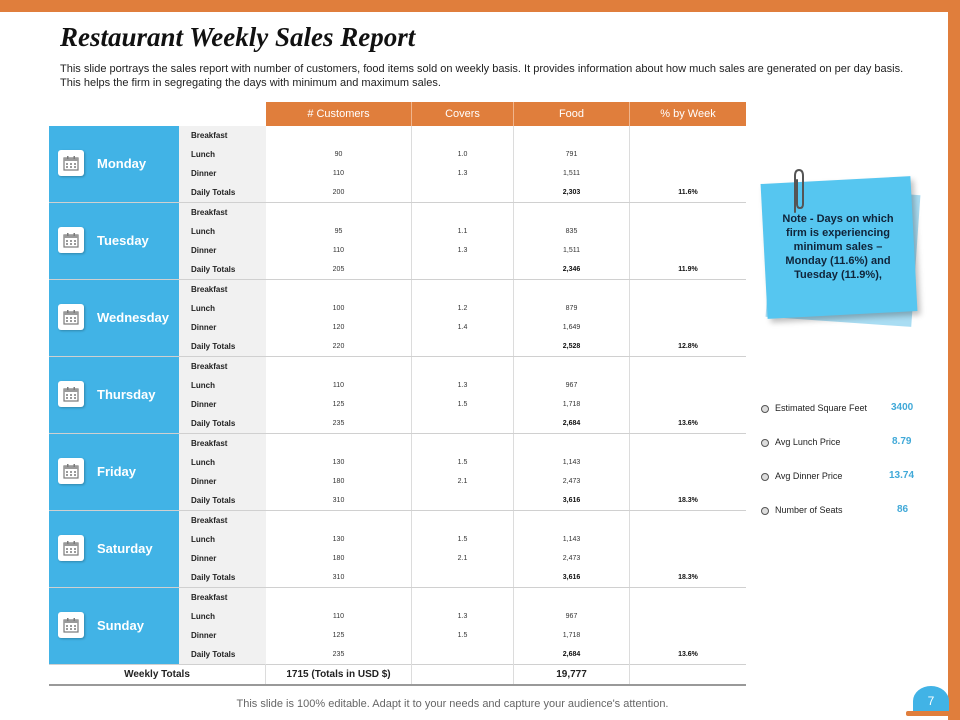 This screenshot has width=960, height=720. What do you see at coordinates (339, 114) in the screenshot?
I see `header-customers: # Customers` at bounding box center [339, 114].